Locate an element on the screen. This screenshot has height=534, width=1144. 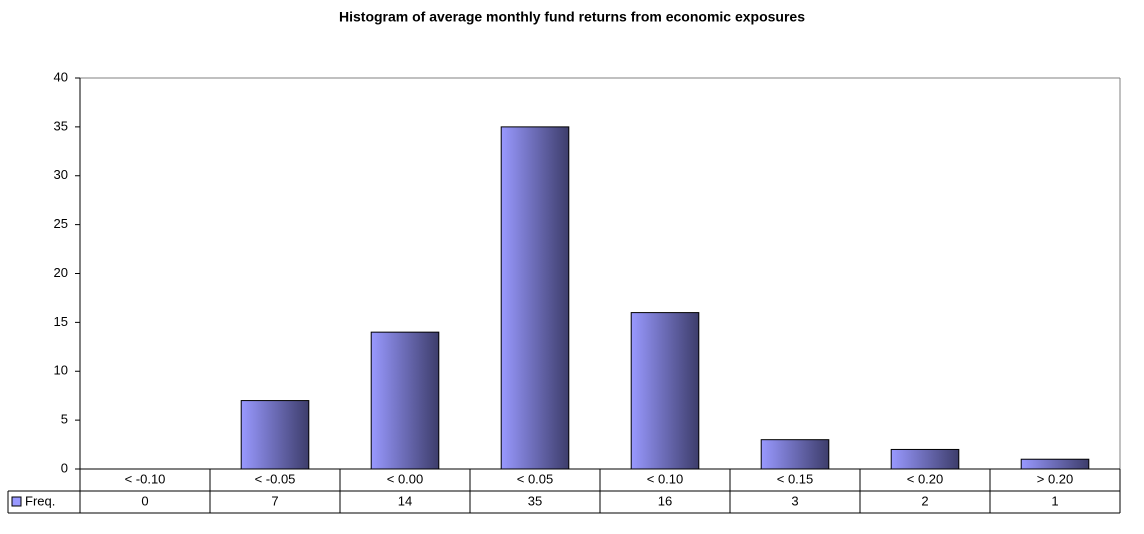
table-value: 35 is located at coordinates (535, 500).